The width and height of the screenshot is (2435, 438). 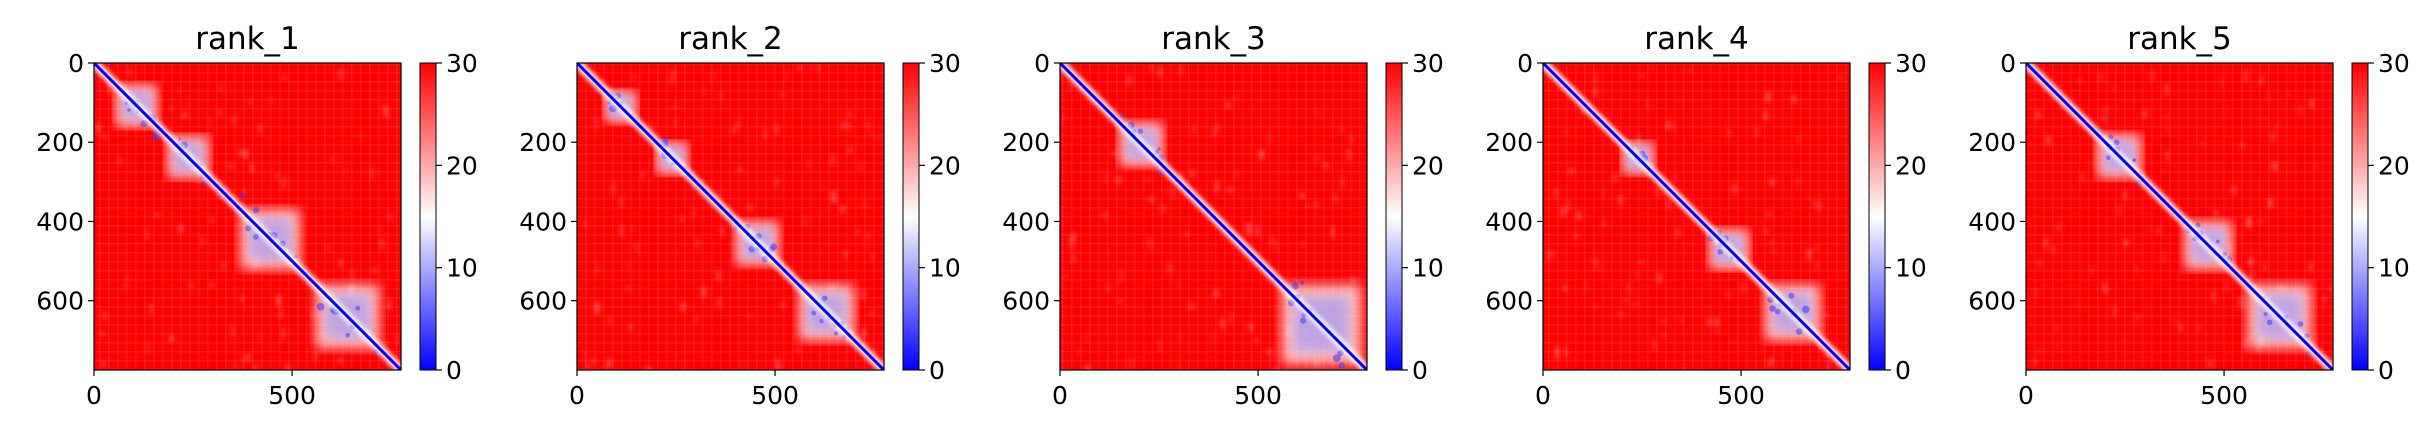 What do you see at coordinates (730, 216) in the screenshot?
I see `plot-frame` at bounding box center [730, 216].